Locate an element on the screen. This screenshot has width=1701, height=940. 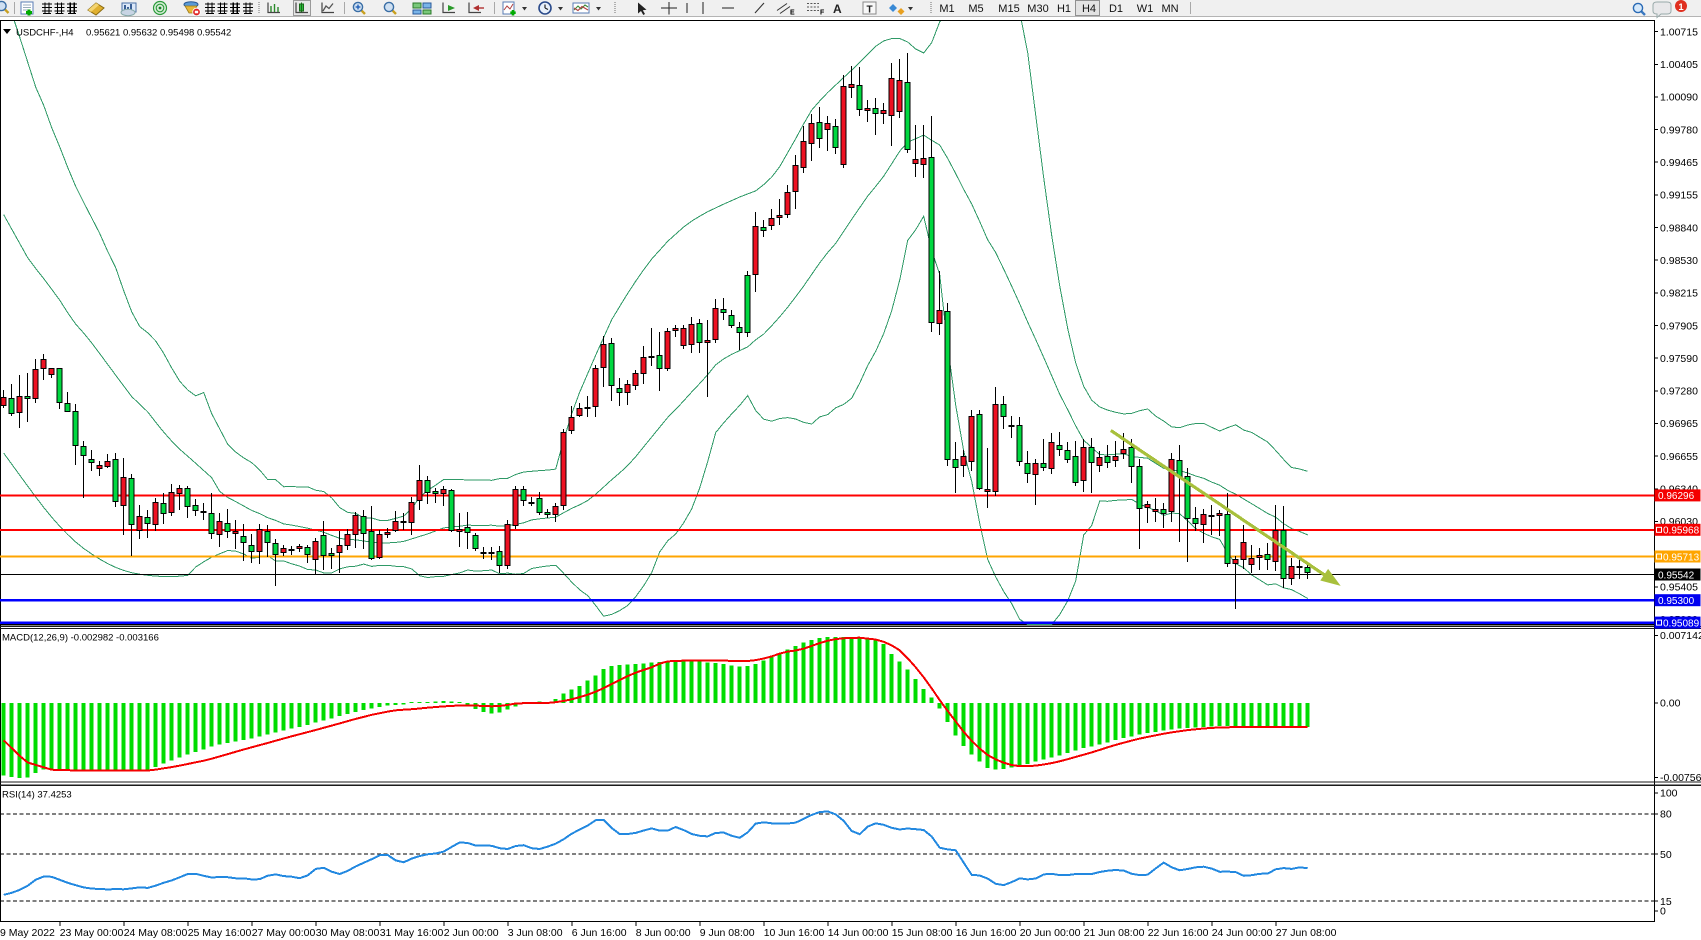
svg-text: 31 May 16:00 is located at coordinates (412, 933).